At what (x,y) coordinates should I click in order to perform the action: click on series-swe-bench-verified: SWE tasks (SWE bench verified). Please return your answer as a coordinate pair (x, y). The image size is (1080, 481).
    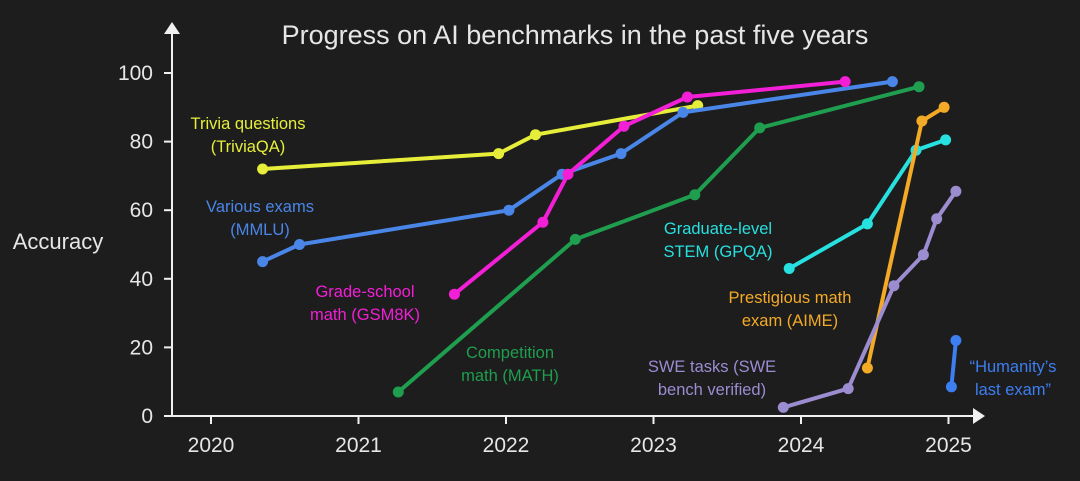
    Looking at the image, I should click on (805, 299).